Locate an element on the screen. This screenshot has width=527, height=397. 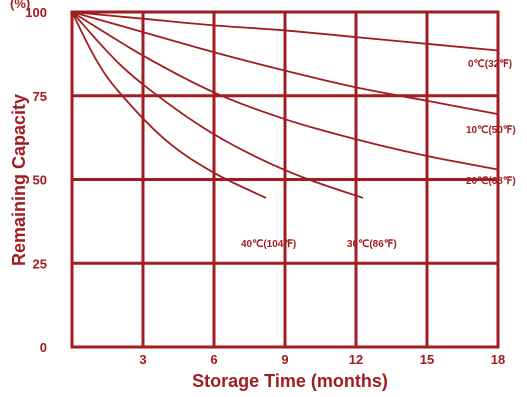
series-label-0: 0℃(32℉) is located at coordinates (490, 64).